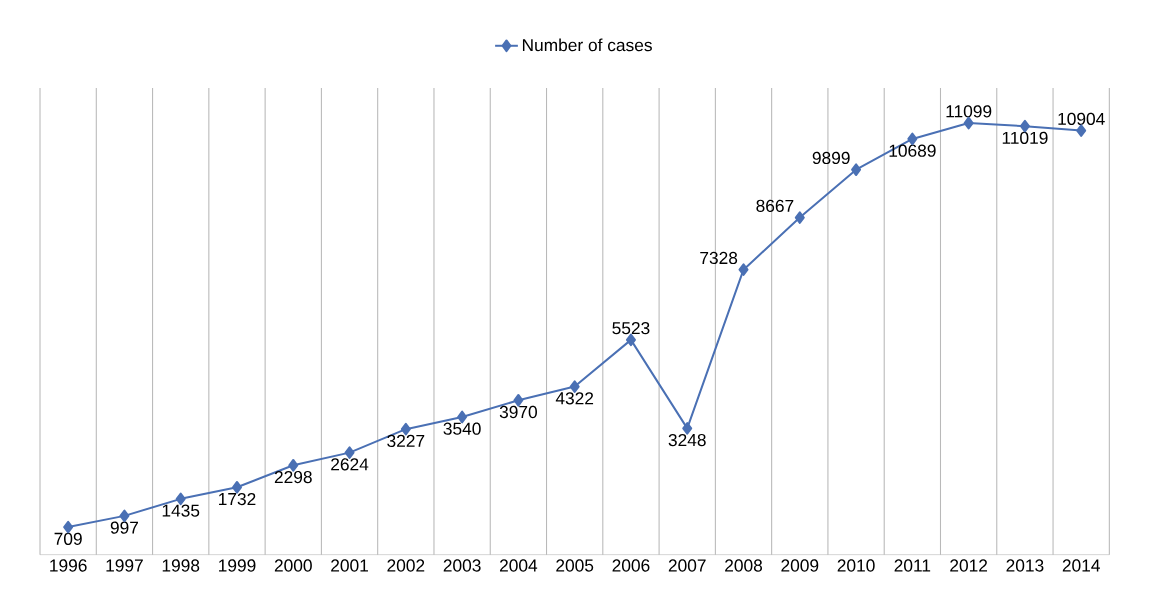 The width and height of the screenshot is (1168, 616). Describe the element at coordinates (687, 565) in the screenshot. I see `x-tick-label: 2007` at that location.